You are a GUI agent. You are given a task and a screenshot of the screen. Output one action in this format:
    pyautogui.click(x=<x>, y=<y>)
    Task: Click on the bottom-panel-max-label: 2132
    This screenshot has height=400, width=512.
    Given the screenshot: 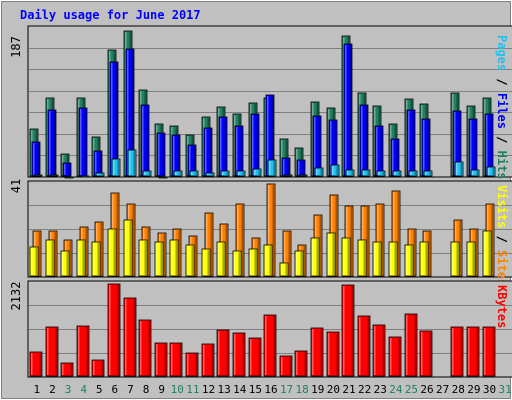 What is the action you would take?
    pyautogui.click(x=16, y=296)
    